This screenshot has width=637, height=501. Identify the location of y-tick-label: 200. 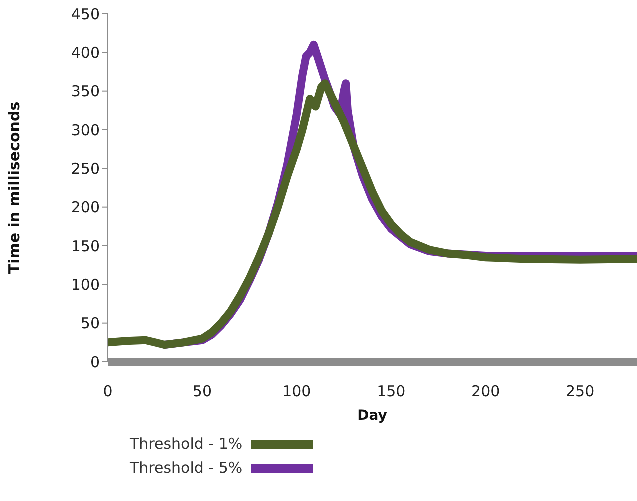
(85, 207).